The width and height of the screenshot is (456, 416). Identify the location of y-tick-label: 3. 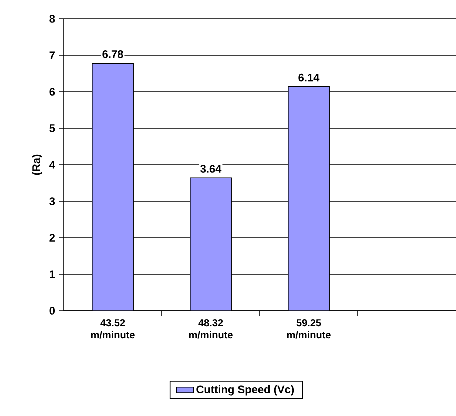
(53, 202).